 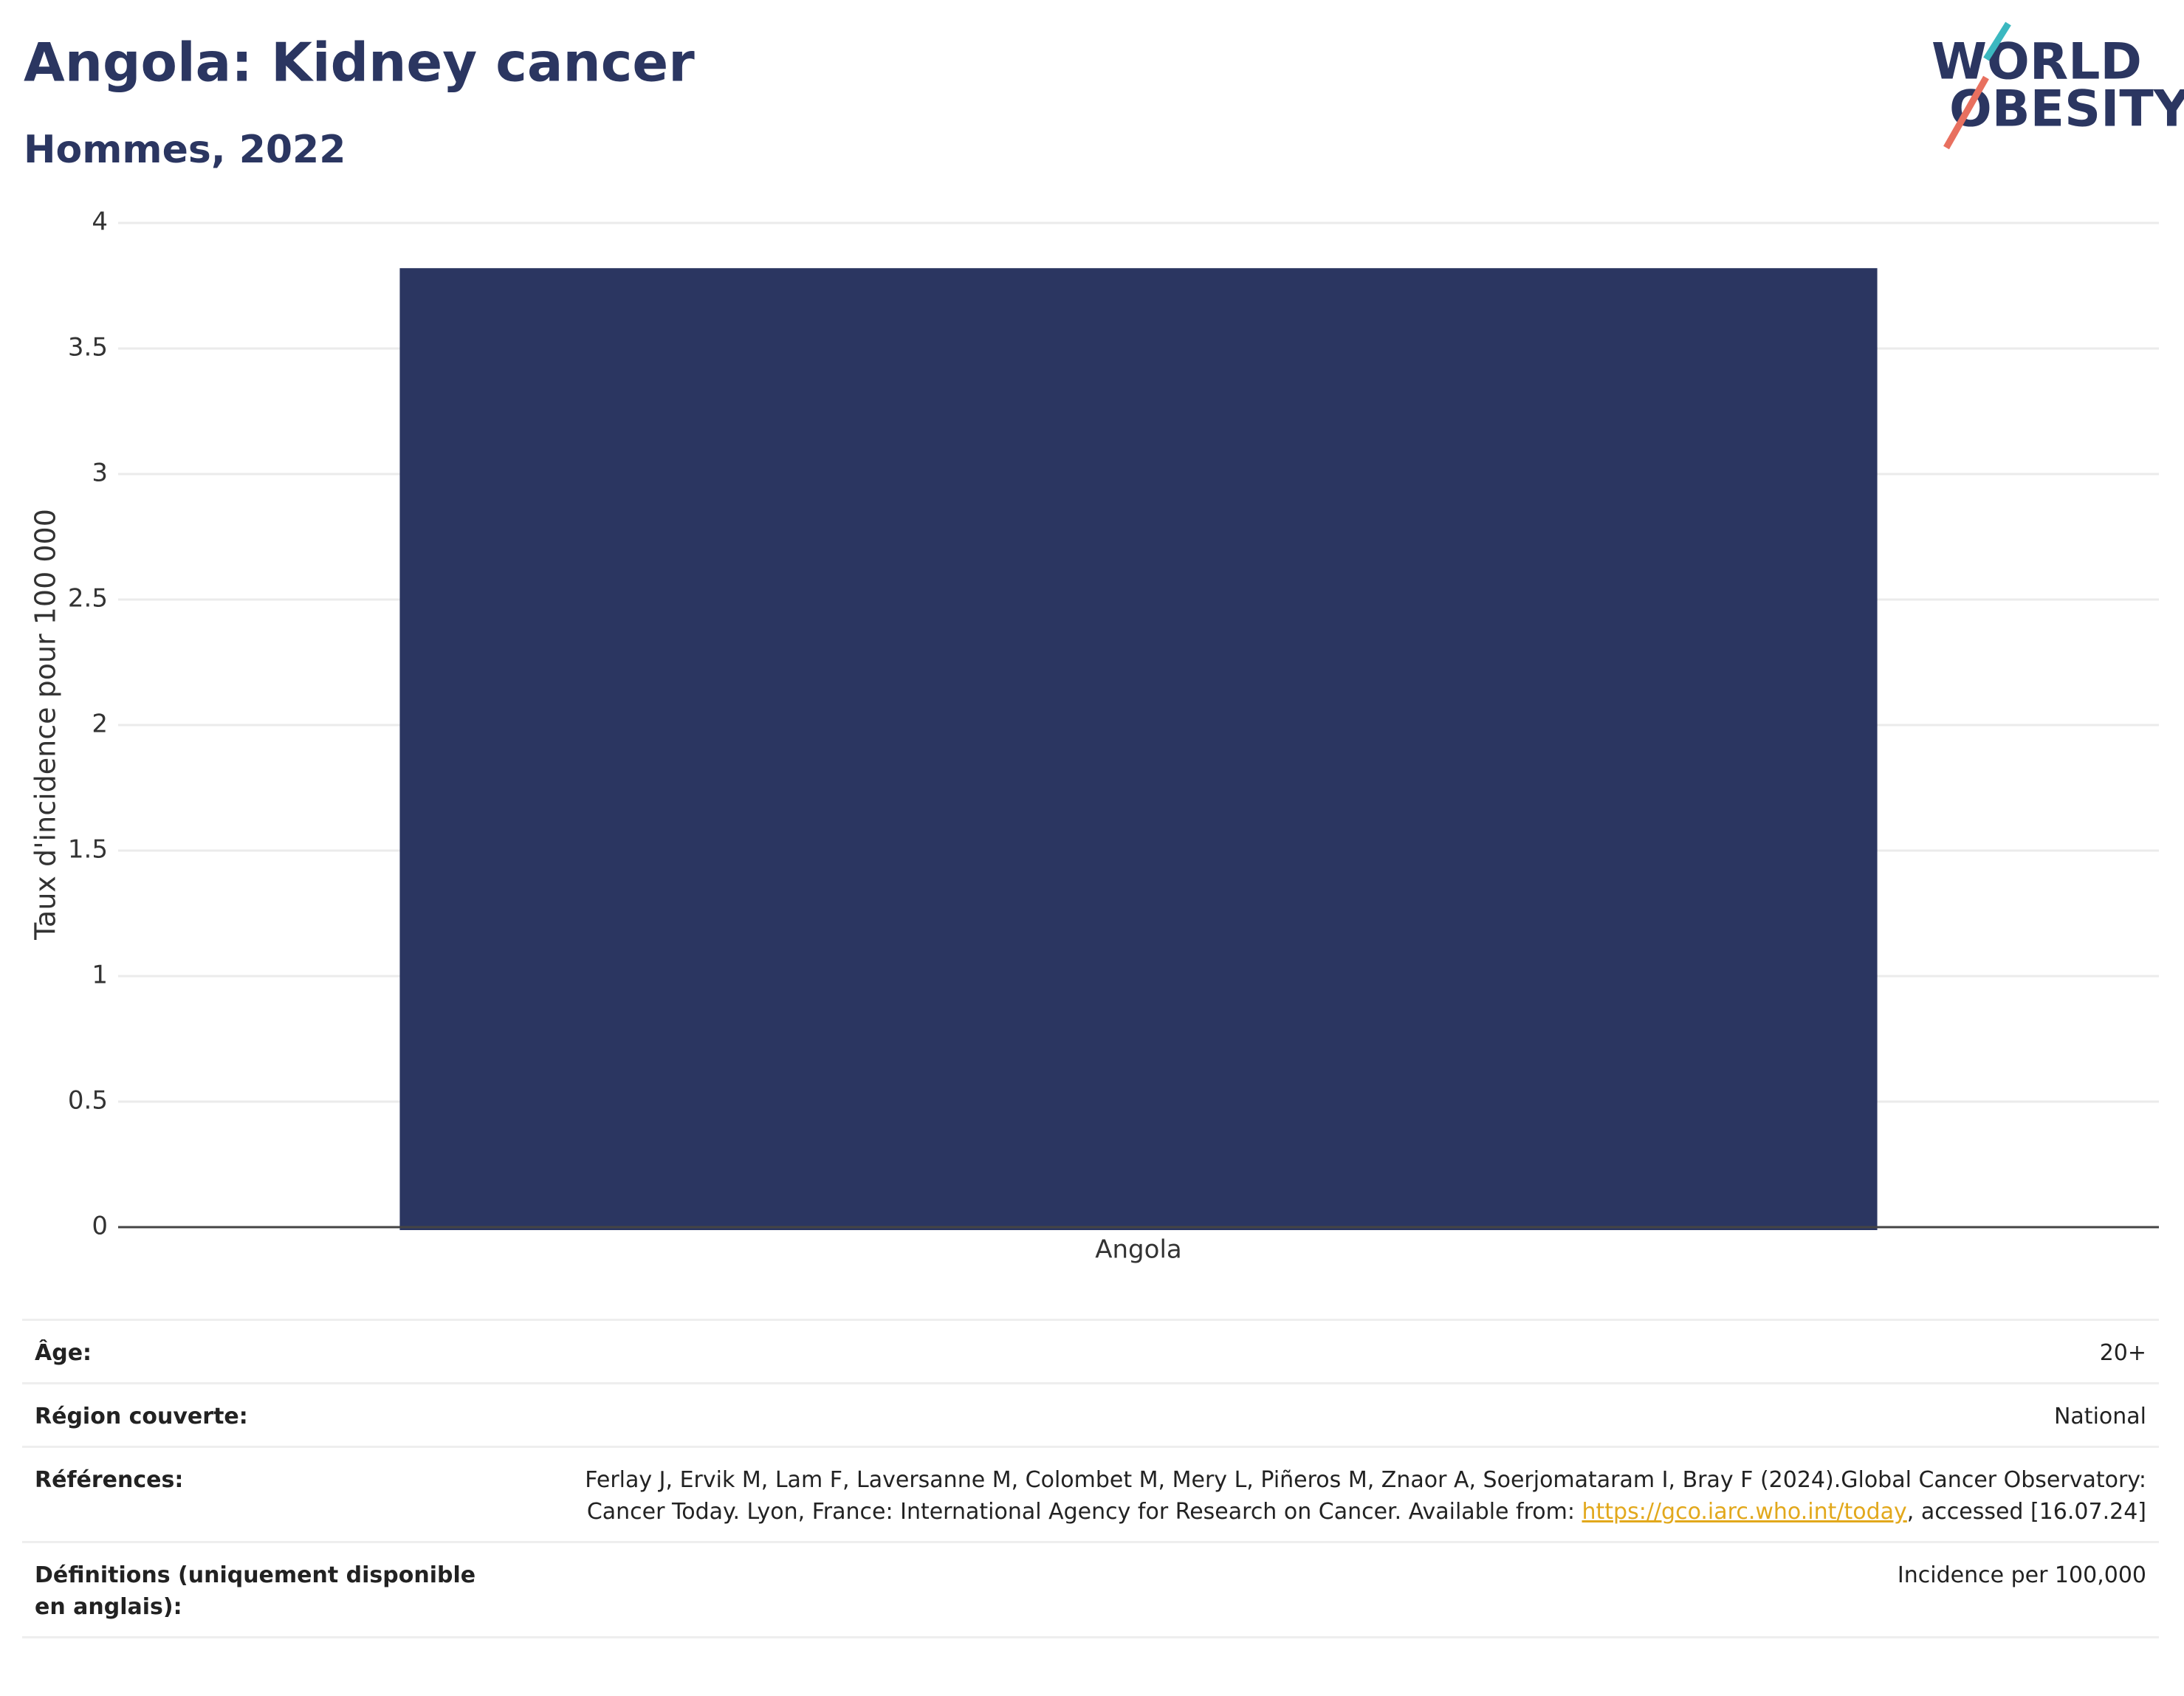 I want to click on chart-subtitle: Hommes, 2022, so click(x=185, y=150).